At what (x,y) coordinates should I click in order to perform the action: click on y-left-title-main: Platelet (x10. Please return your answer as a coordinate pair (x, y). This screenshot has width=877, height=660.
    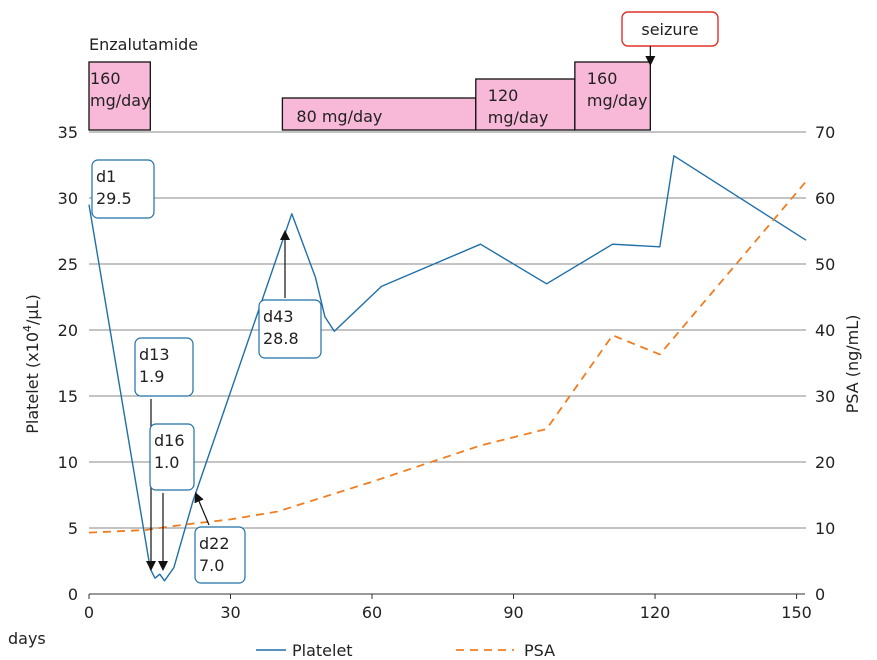
    Looking at the image, I should click on (32, 383).